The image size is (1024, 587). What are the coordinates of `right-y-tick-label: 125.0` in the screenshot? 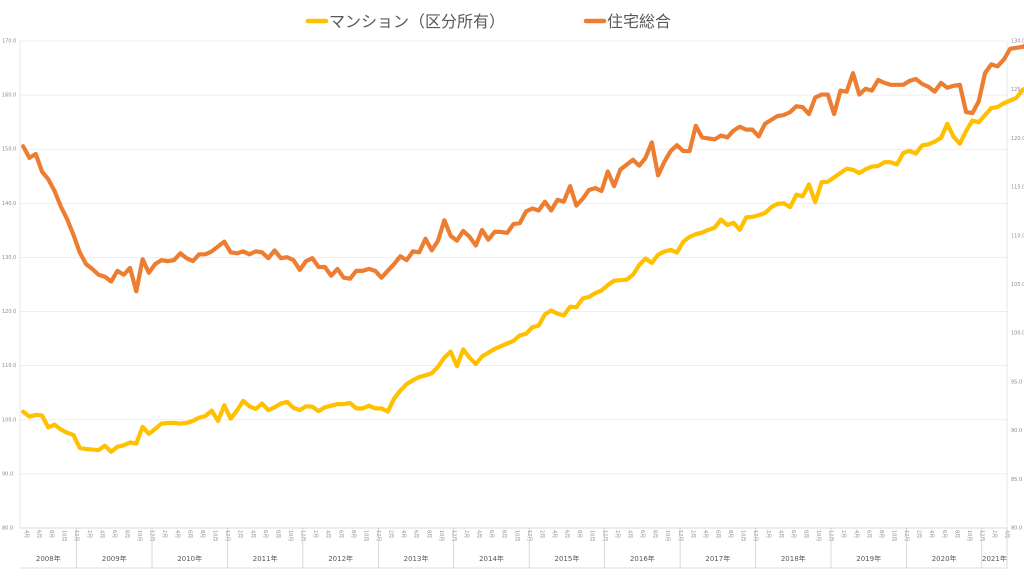 It's located at (1017, 90).